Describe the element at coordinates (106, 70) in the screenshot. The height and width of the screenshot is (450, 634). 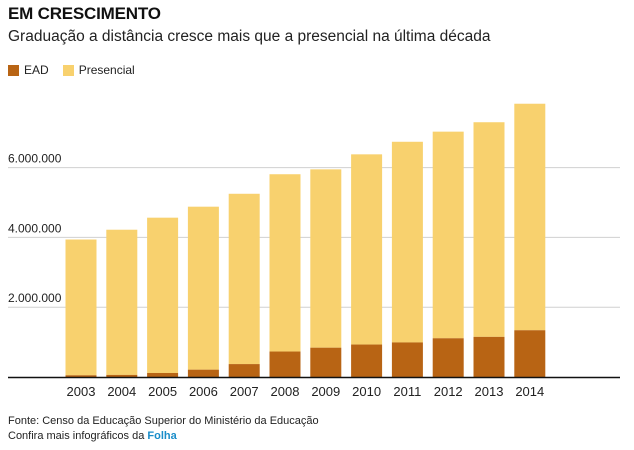
I see `legend-label-presencial: Presencial` at that location.